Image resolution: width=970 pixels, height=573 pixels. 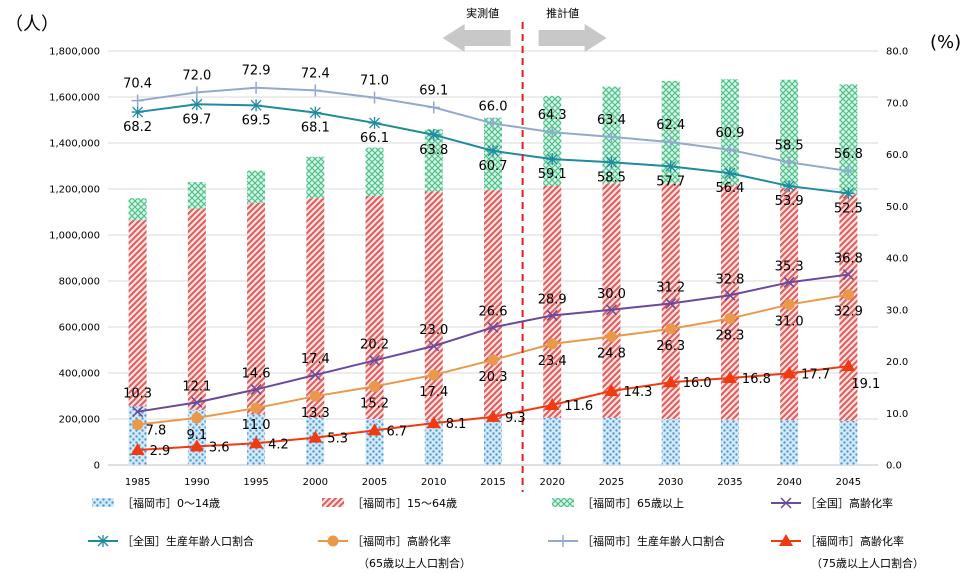 What do you see at coordinates (256, 120) in the screenshot?
I see `data-label-nat_working: 69.5` at bounding box center [256, 120].